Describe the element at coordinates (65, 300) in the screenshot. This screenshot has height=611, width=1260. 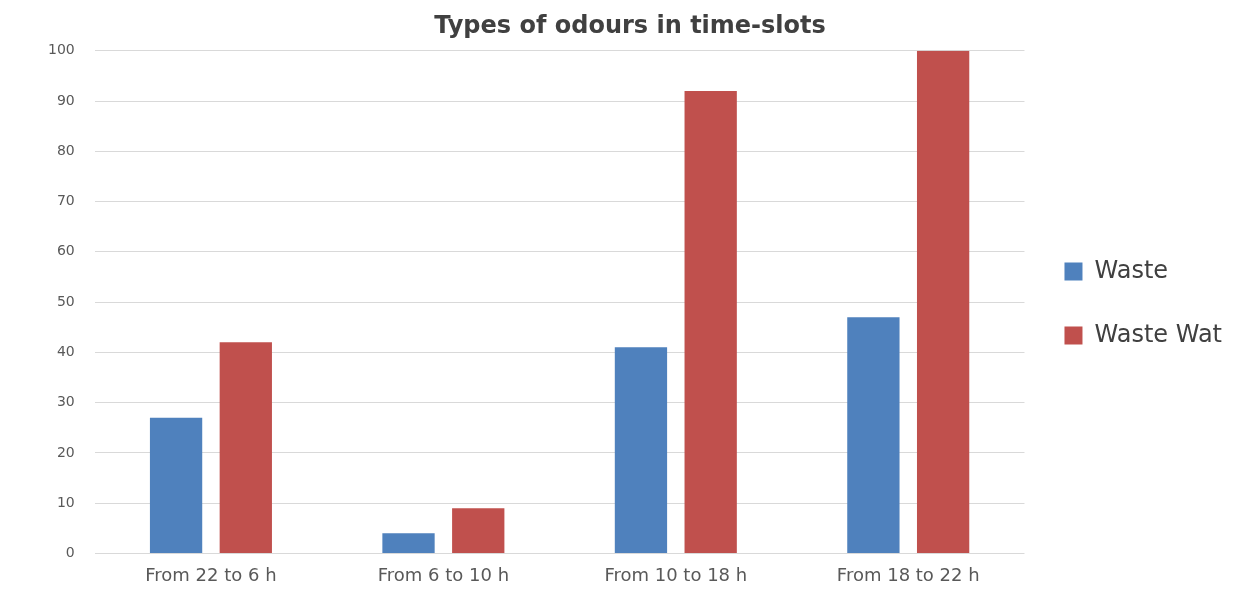
I see `y-tick-label: 50` at that location.